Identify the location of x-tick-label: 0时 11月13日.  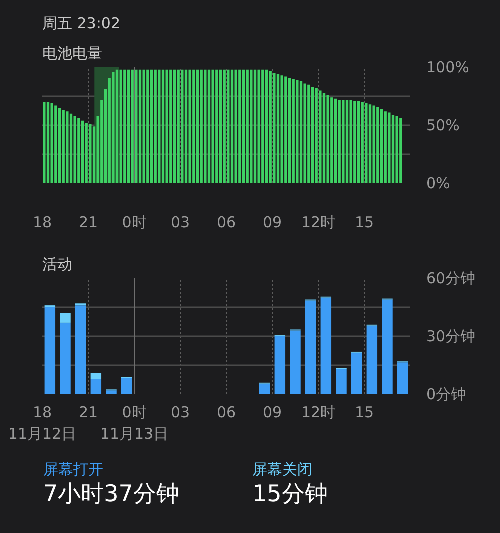
(134, 424).